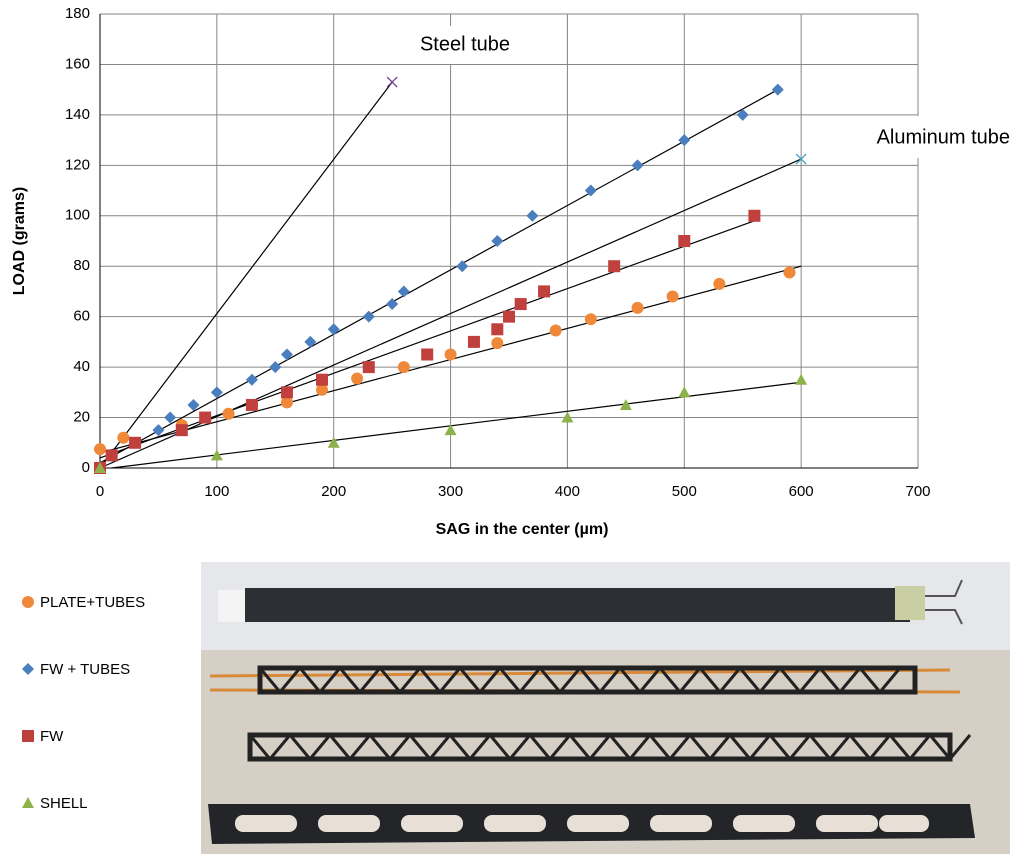 This screenshot has height=854, width=1018. What do you see at coordinates (450, 491) in the screenshot?
I see `x-tick-label: 300` at bounding box center [450, 491].